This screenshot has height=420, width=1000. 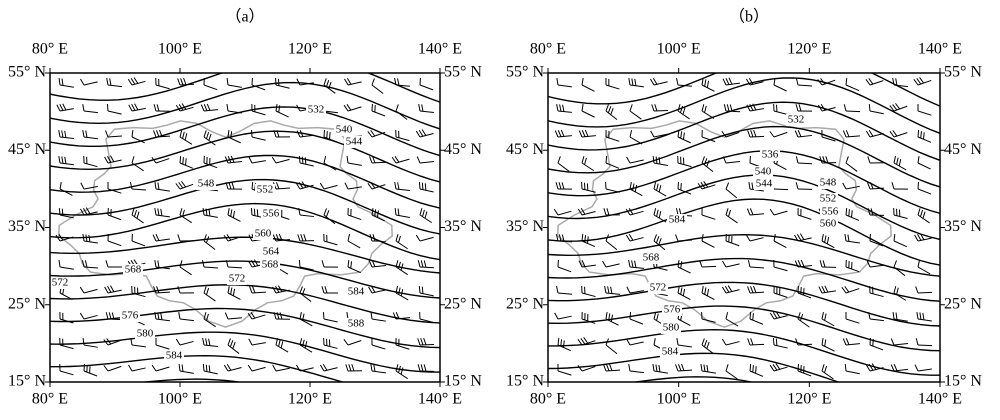 I want to click on lon-label: 80° E, so click(x=548, y=49).